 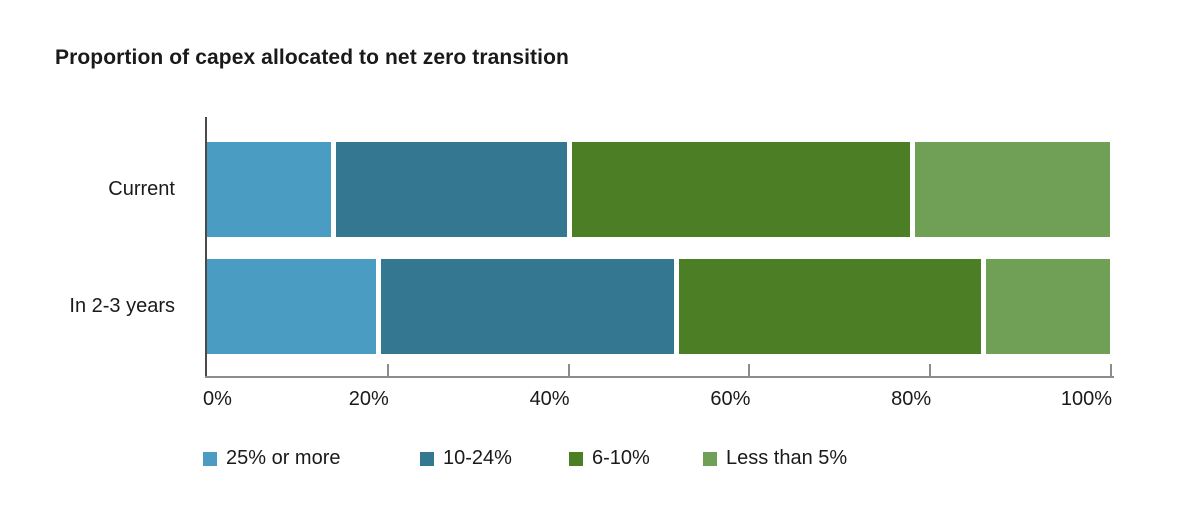 I want to click on category-label: Current, so click(x=141, y=189).